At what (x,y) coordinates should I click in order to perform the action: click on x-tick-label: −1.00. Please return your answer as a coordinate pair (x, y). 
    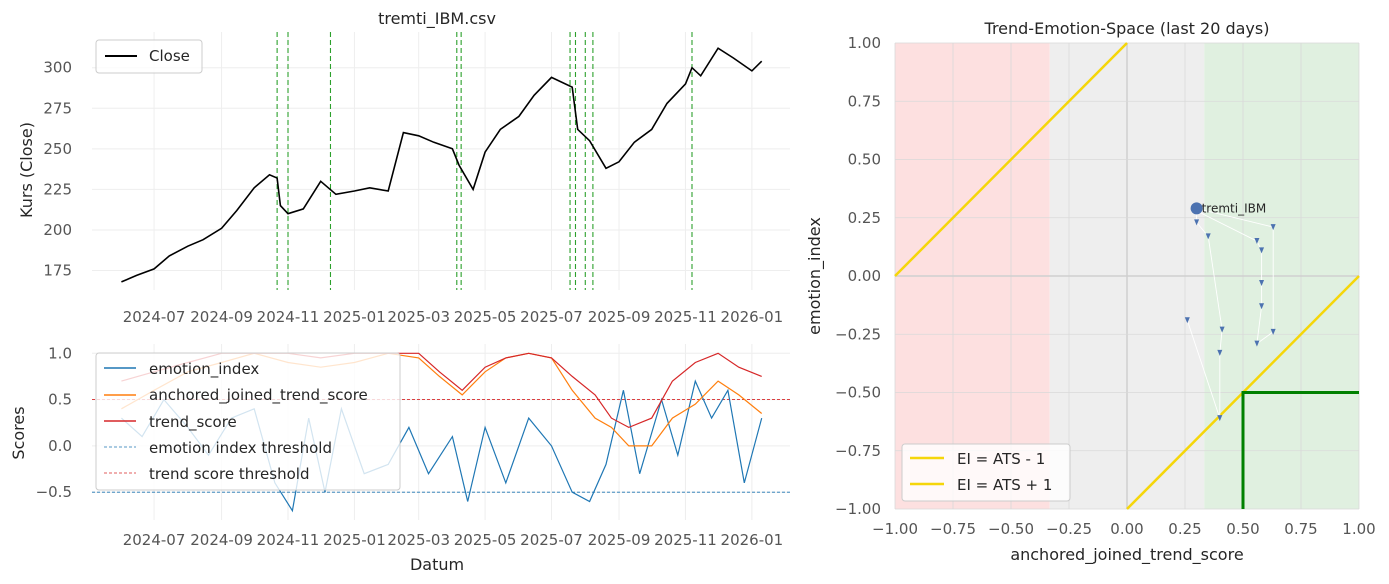
    Looking at the image, I should click on (895, 529).